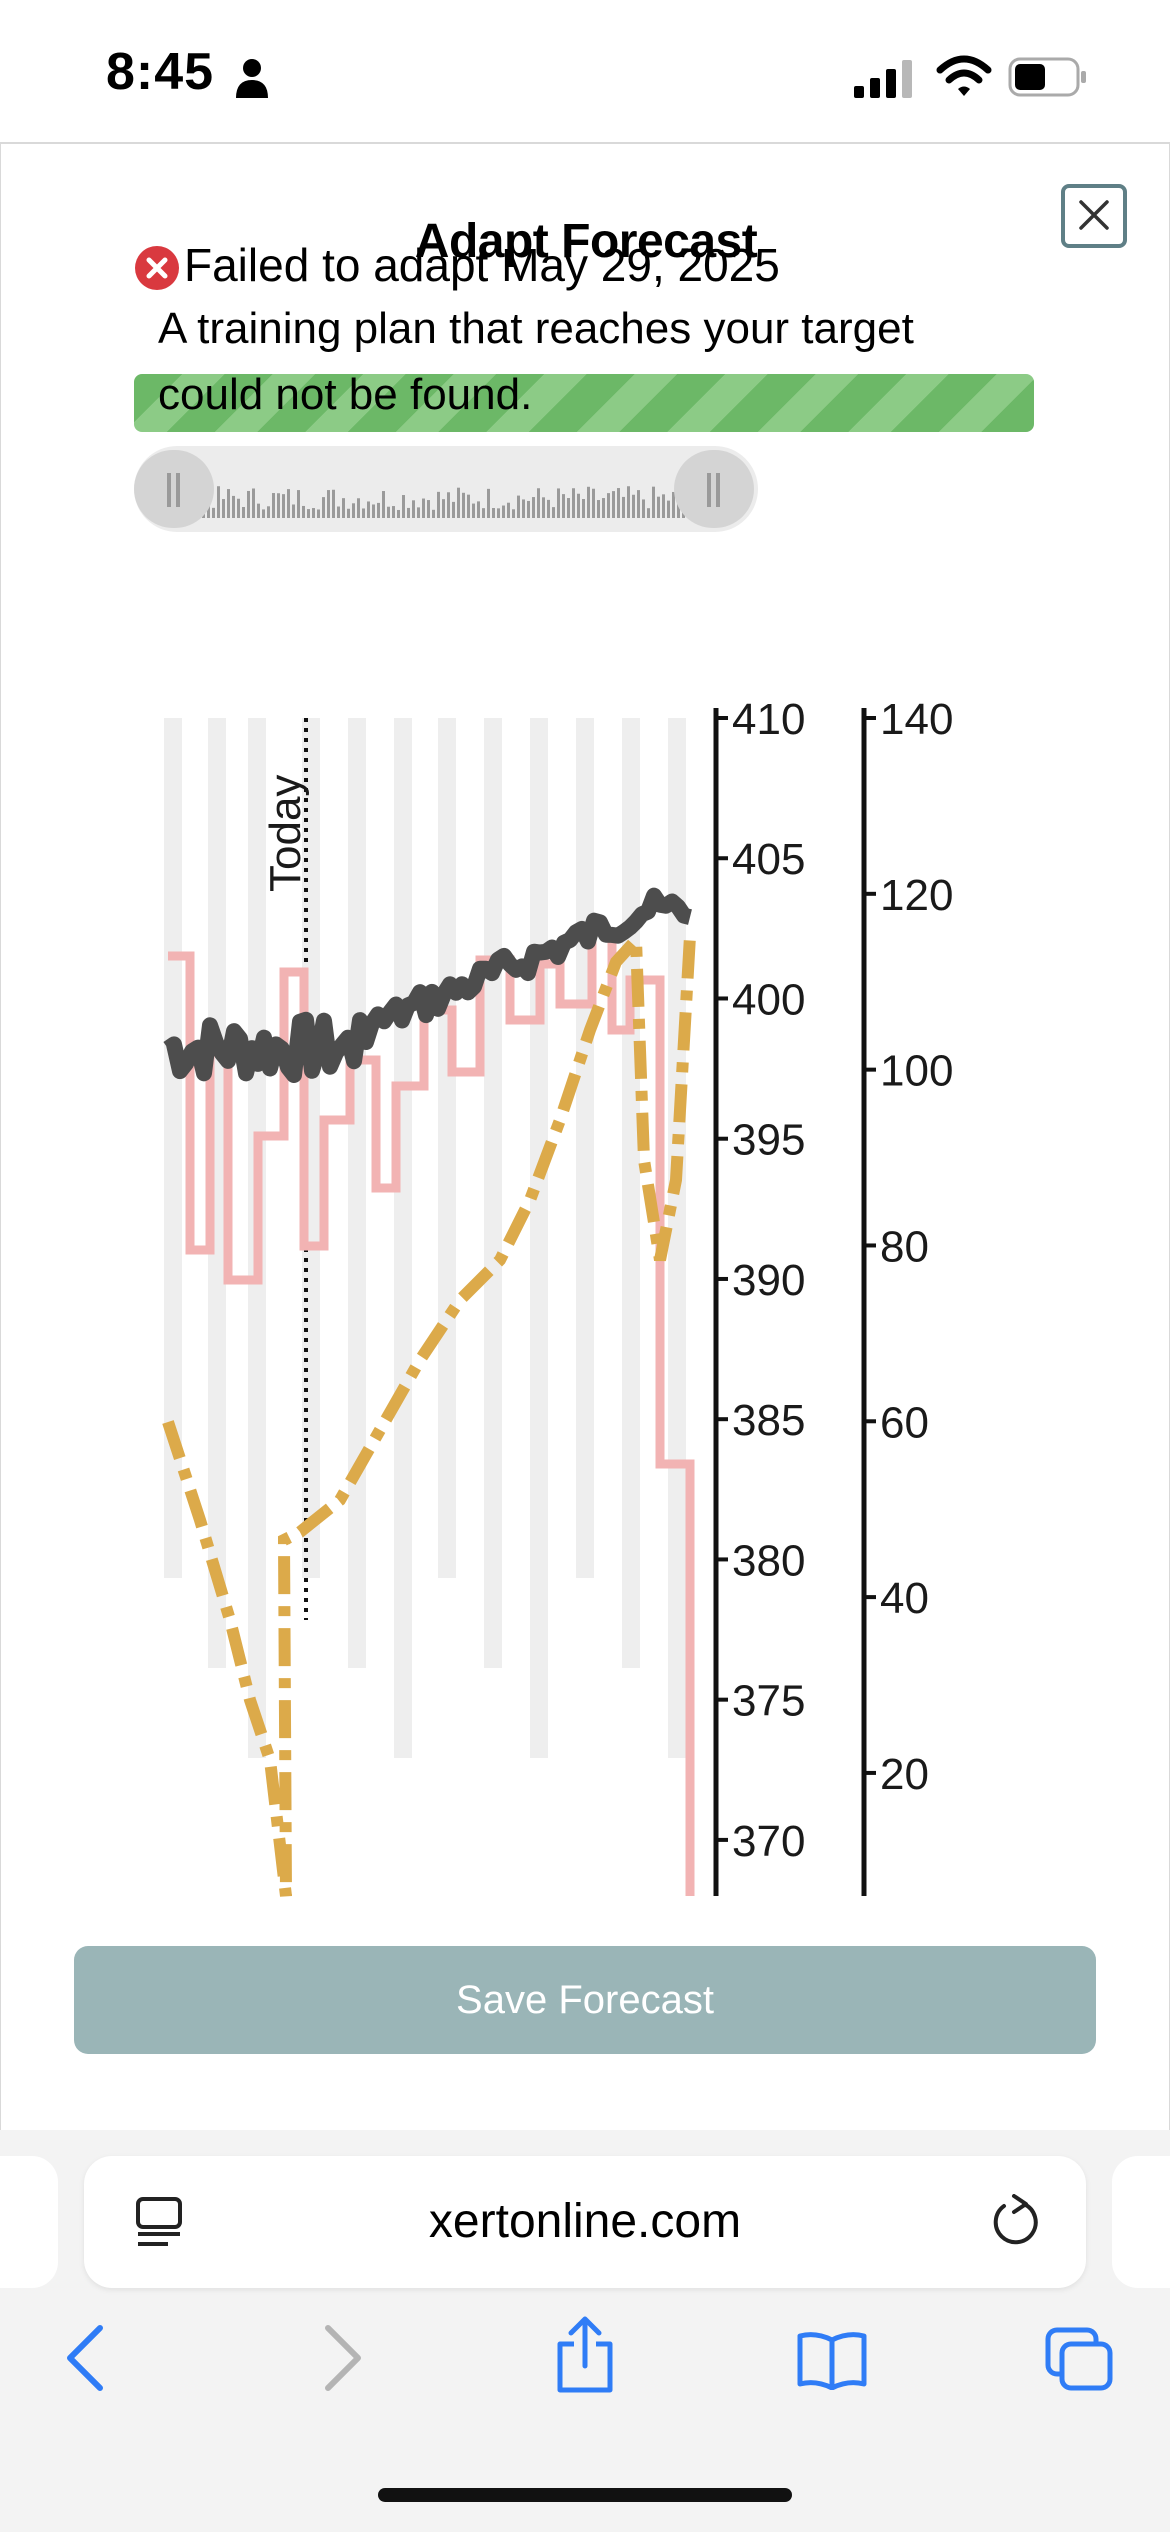 The width and height of the screenshot is (1170, 2532). What do you see at coordinates (585, 2000) in the screenshot?
I see `save-forecast-button: Save Forecast` at bounding box center [585, 2000].